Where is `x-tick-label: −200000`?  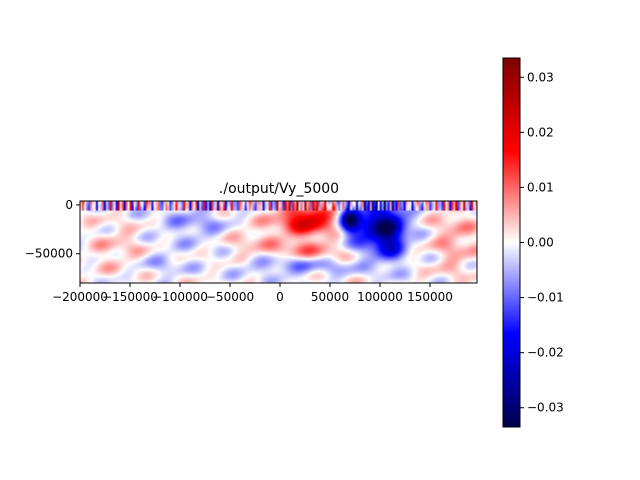 x-tick-label: −200000 is located at coordinates (80, 297).